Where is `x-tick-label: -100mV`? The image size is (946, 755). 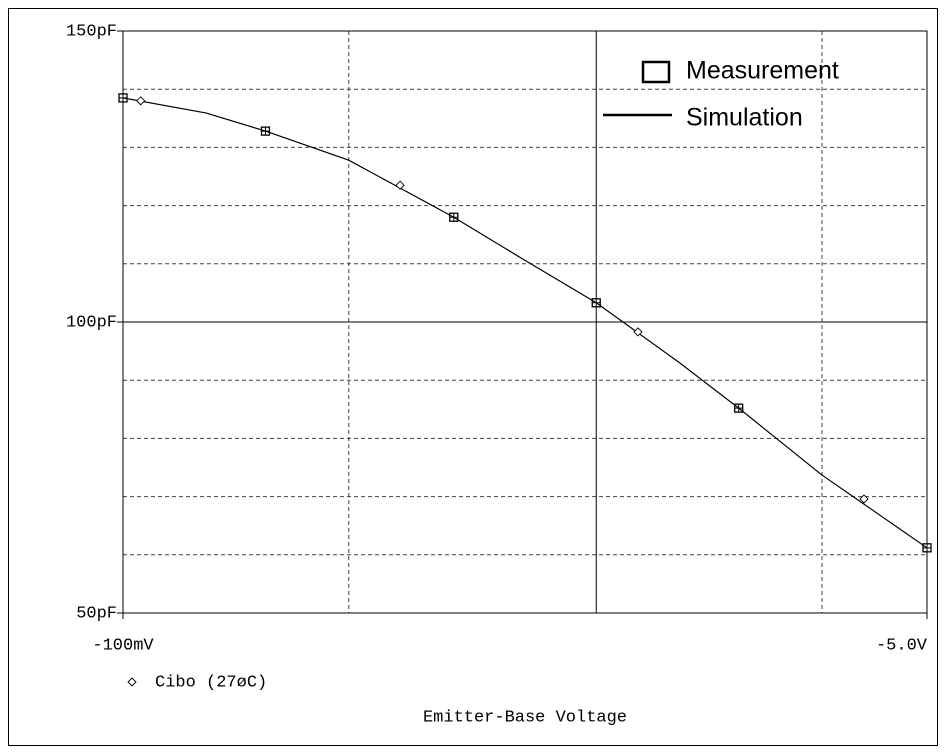
x-tick-label: -100mV is located at coordinates (123, 645).